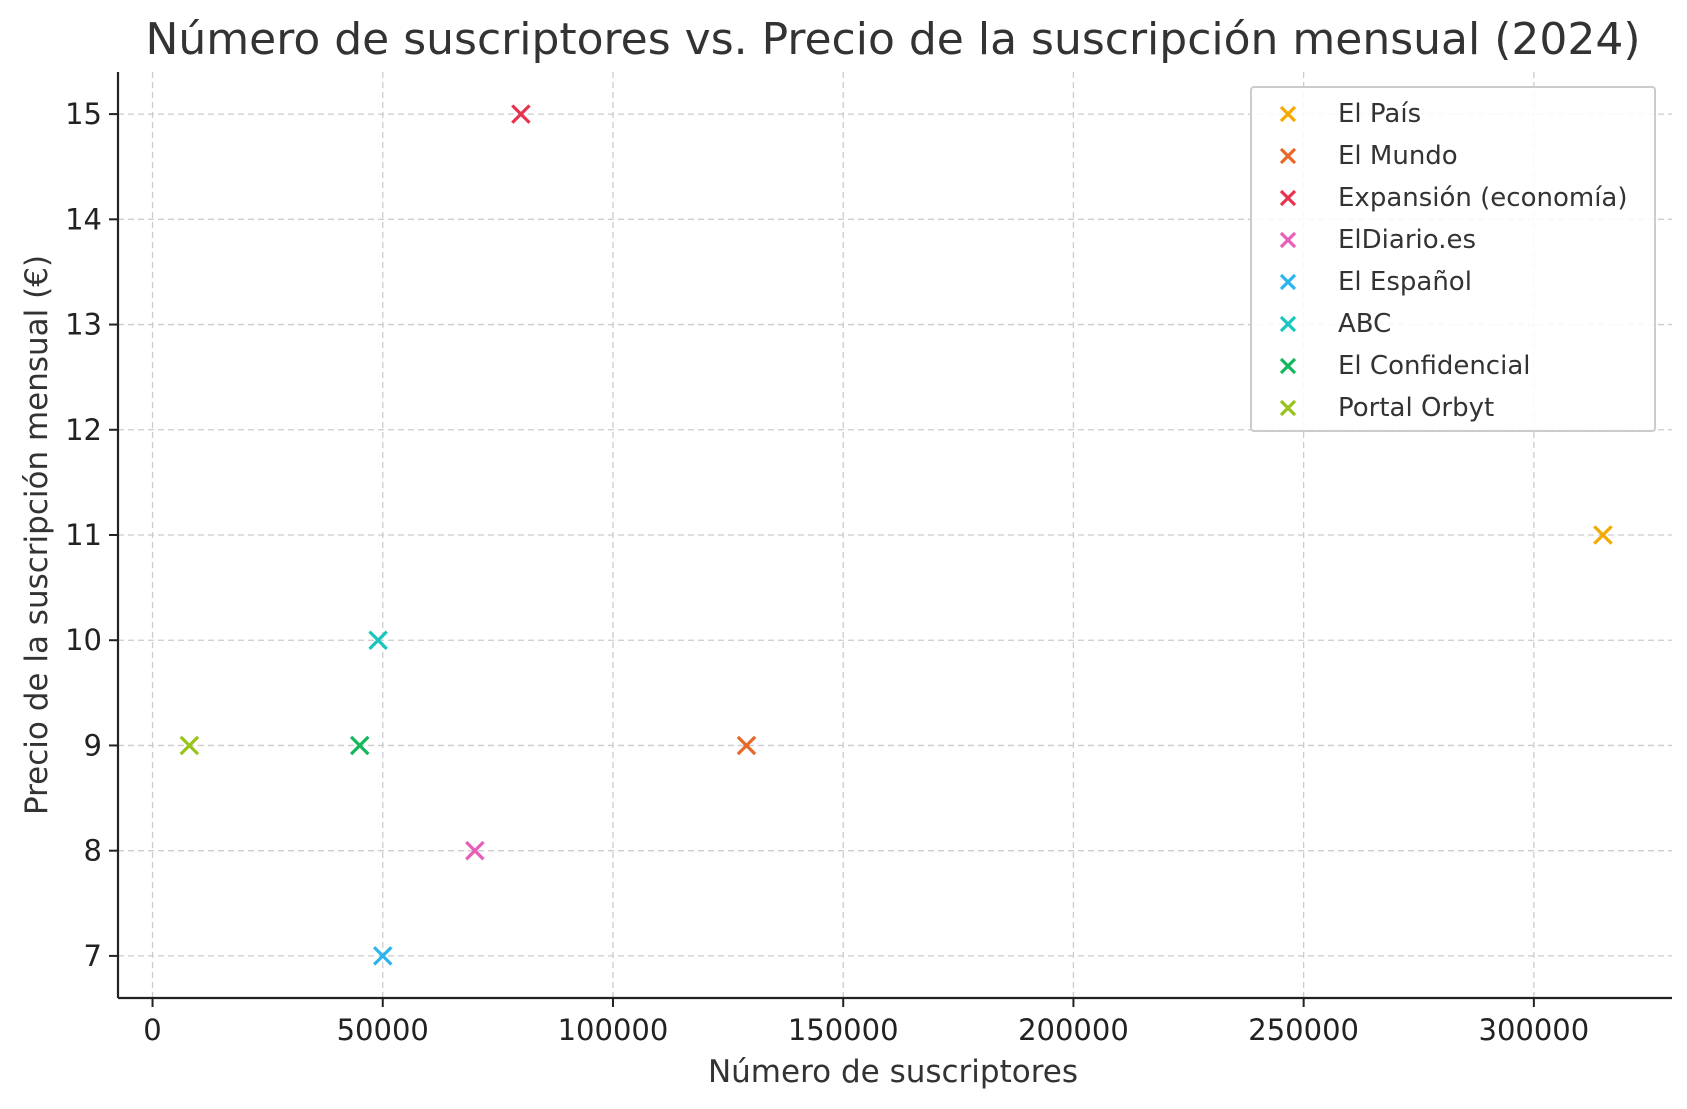 The height and width of the screenshot is (1109, 1687). Describe the element at coordinates (613, 1030) in the screenshot. I see `x-tick-label: 100000` at that location.